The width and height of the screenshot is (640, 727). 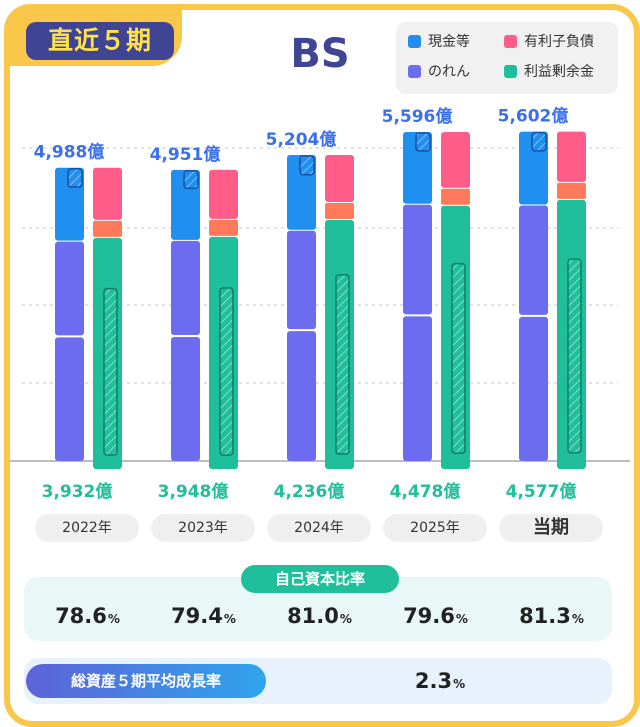 I want to click on asset-total-label-0: 4,988億, so click(x=69, y=152).